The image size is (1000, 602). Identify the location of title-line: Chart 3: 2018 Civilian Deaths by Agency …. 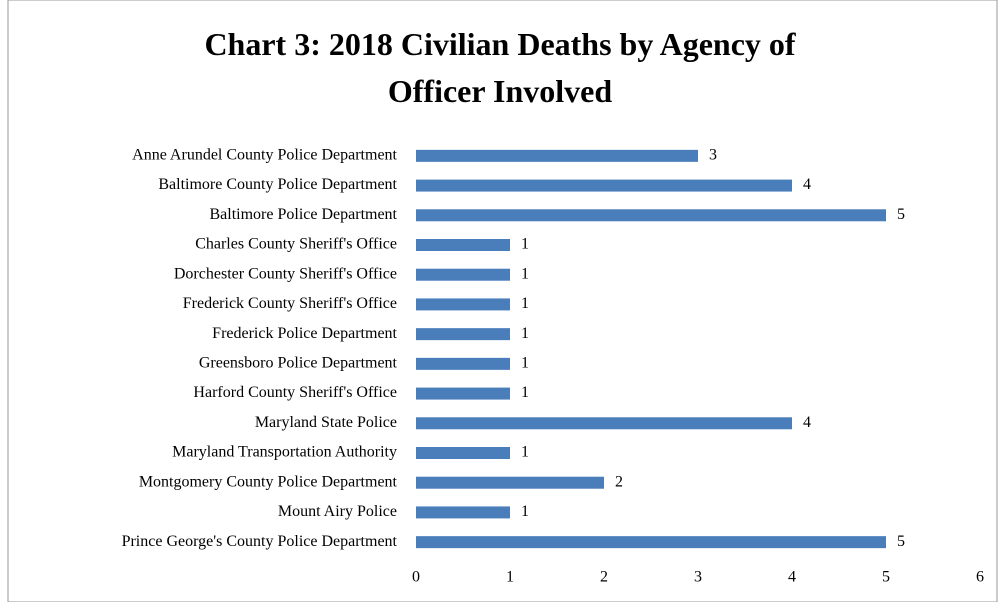
(499, 44).